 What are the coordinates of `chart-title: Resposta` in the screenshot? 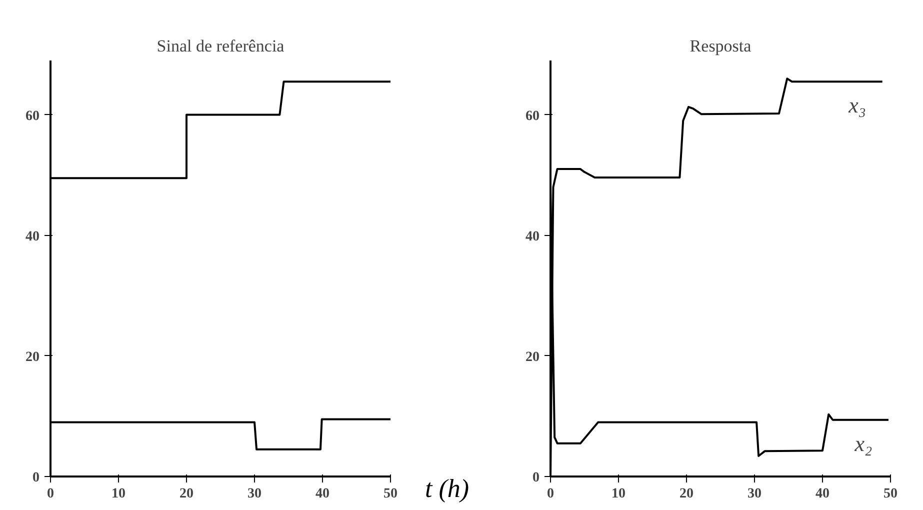 It's located at (721, 46).